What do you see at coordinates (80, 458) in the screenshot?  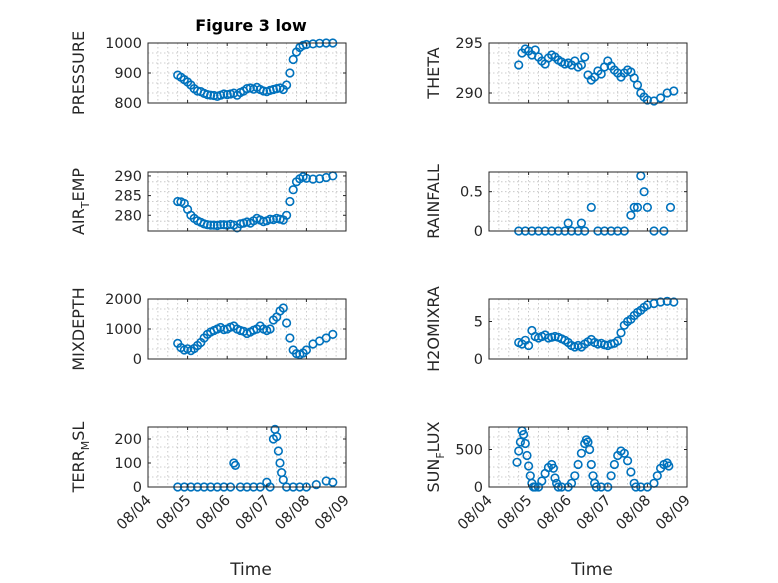 I see `y-axis-label: TERRMSL` at bounding box center [80, 458].